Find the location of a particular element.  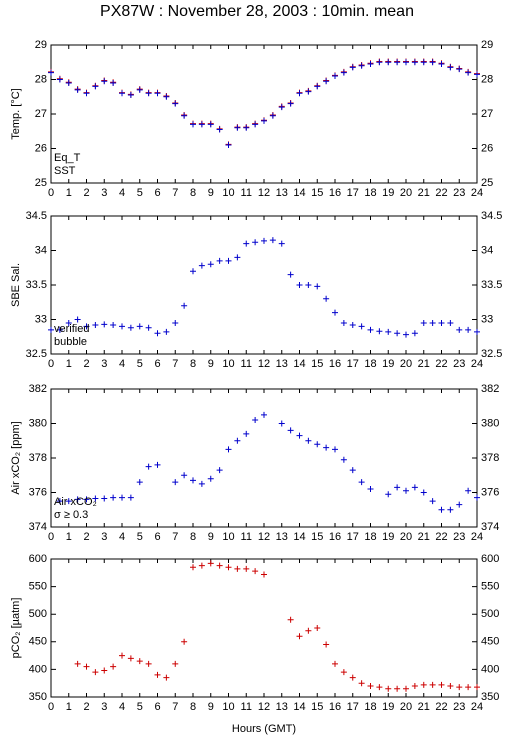

y-tick-label: 374 is located at coordinates (38, 527).